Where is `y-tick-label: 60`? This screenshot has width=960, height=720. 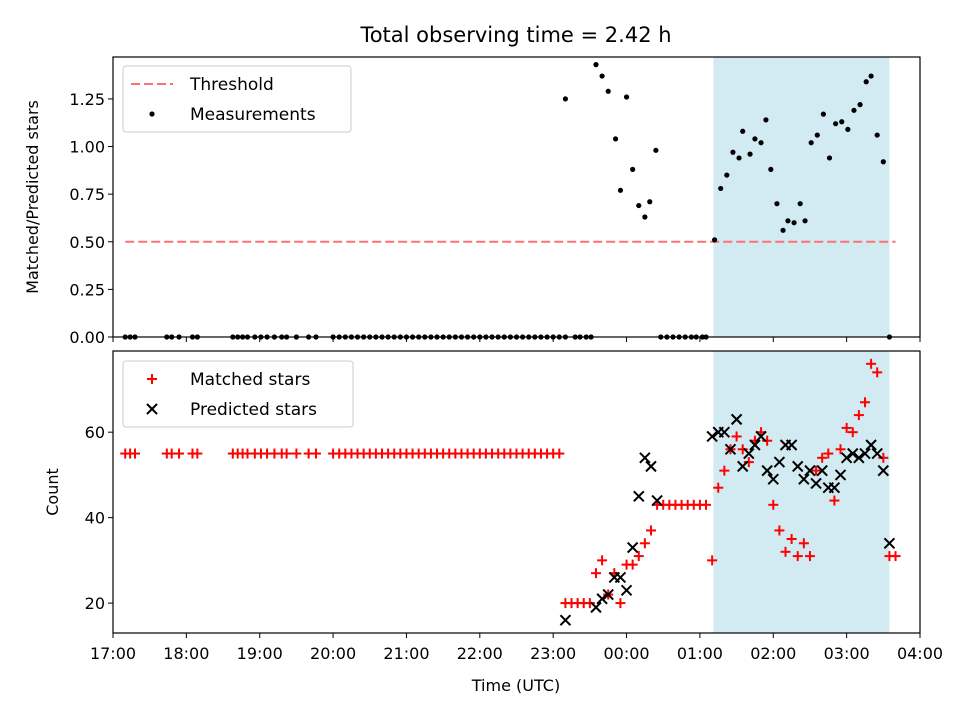
y-tick-label: 60 is located at coordinates (95, 432).